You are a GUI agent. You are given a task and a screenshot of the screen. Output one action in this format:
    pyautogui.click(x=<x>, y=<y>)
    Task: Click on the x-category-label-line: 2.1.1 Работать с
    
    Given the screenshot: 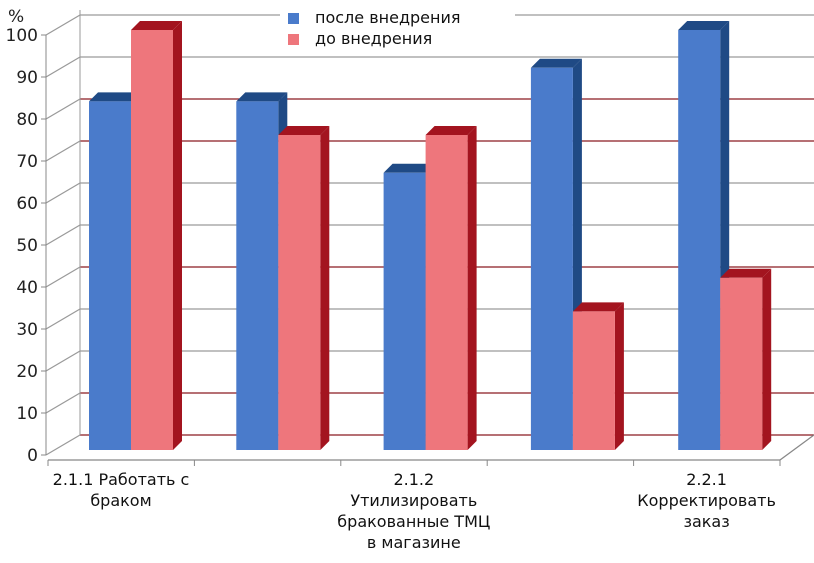 What is the action you would take?
    pyautogui.click(x=121, y=479)
    